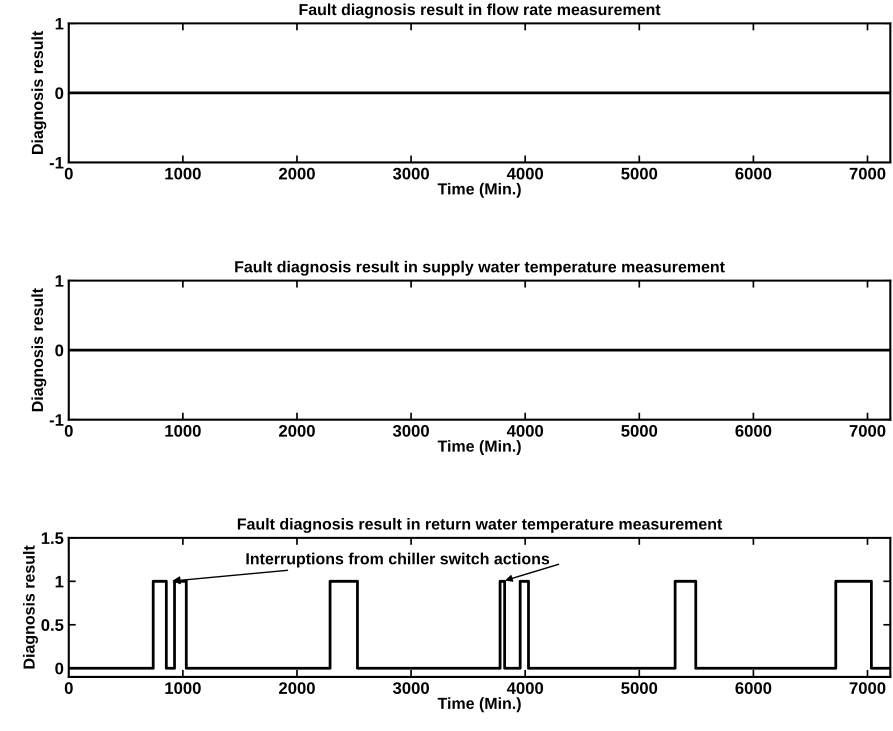  What do you see at coordinates (480, 10) in the screenshot?
I see `chart-title: Fault diagnosis result in flow rate measurement` at bounding box center [480, 10].